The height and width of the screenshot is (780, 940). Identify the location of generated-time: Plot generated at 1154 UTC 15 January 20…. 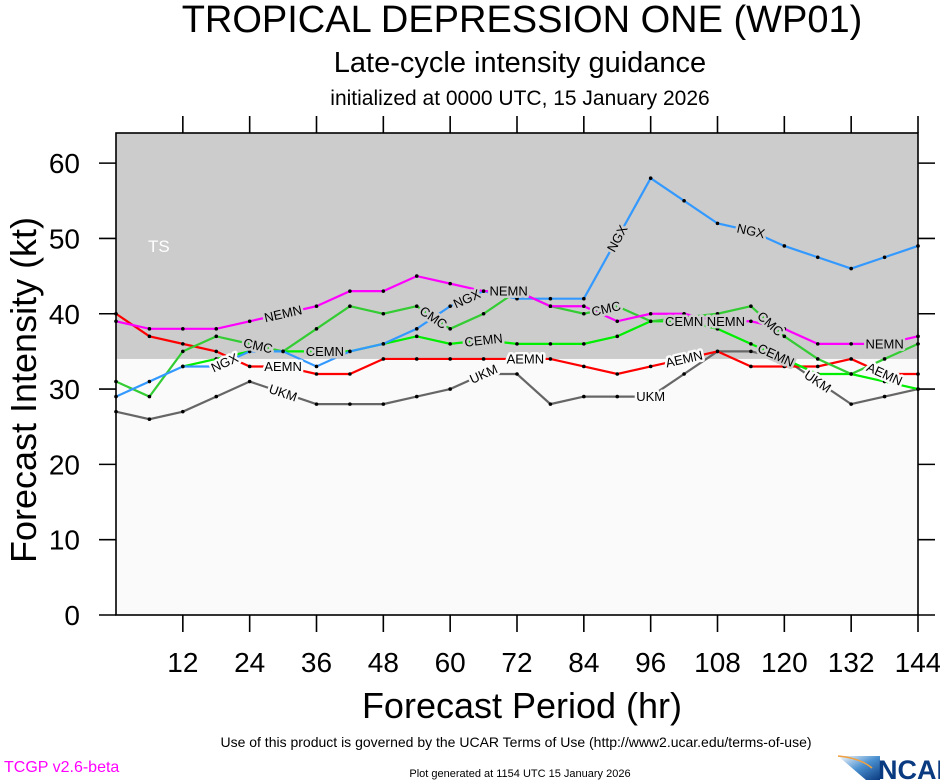
(519, 774).